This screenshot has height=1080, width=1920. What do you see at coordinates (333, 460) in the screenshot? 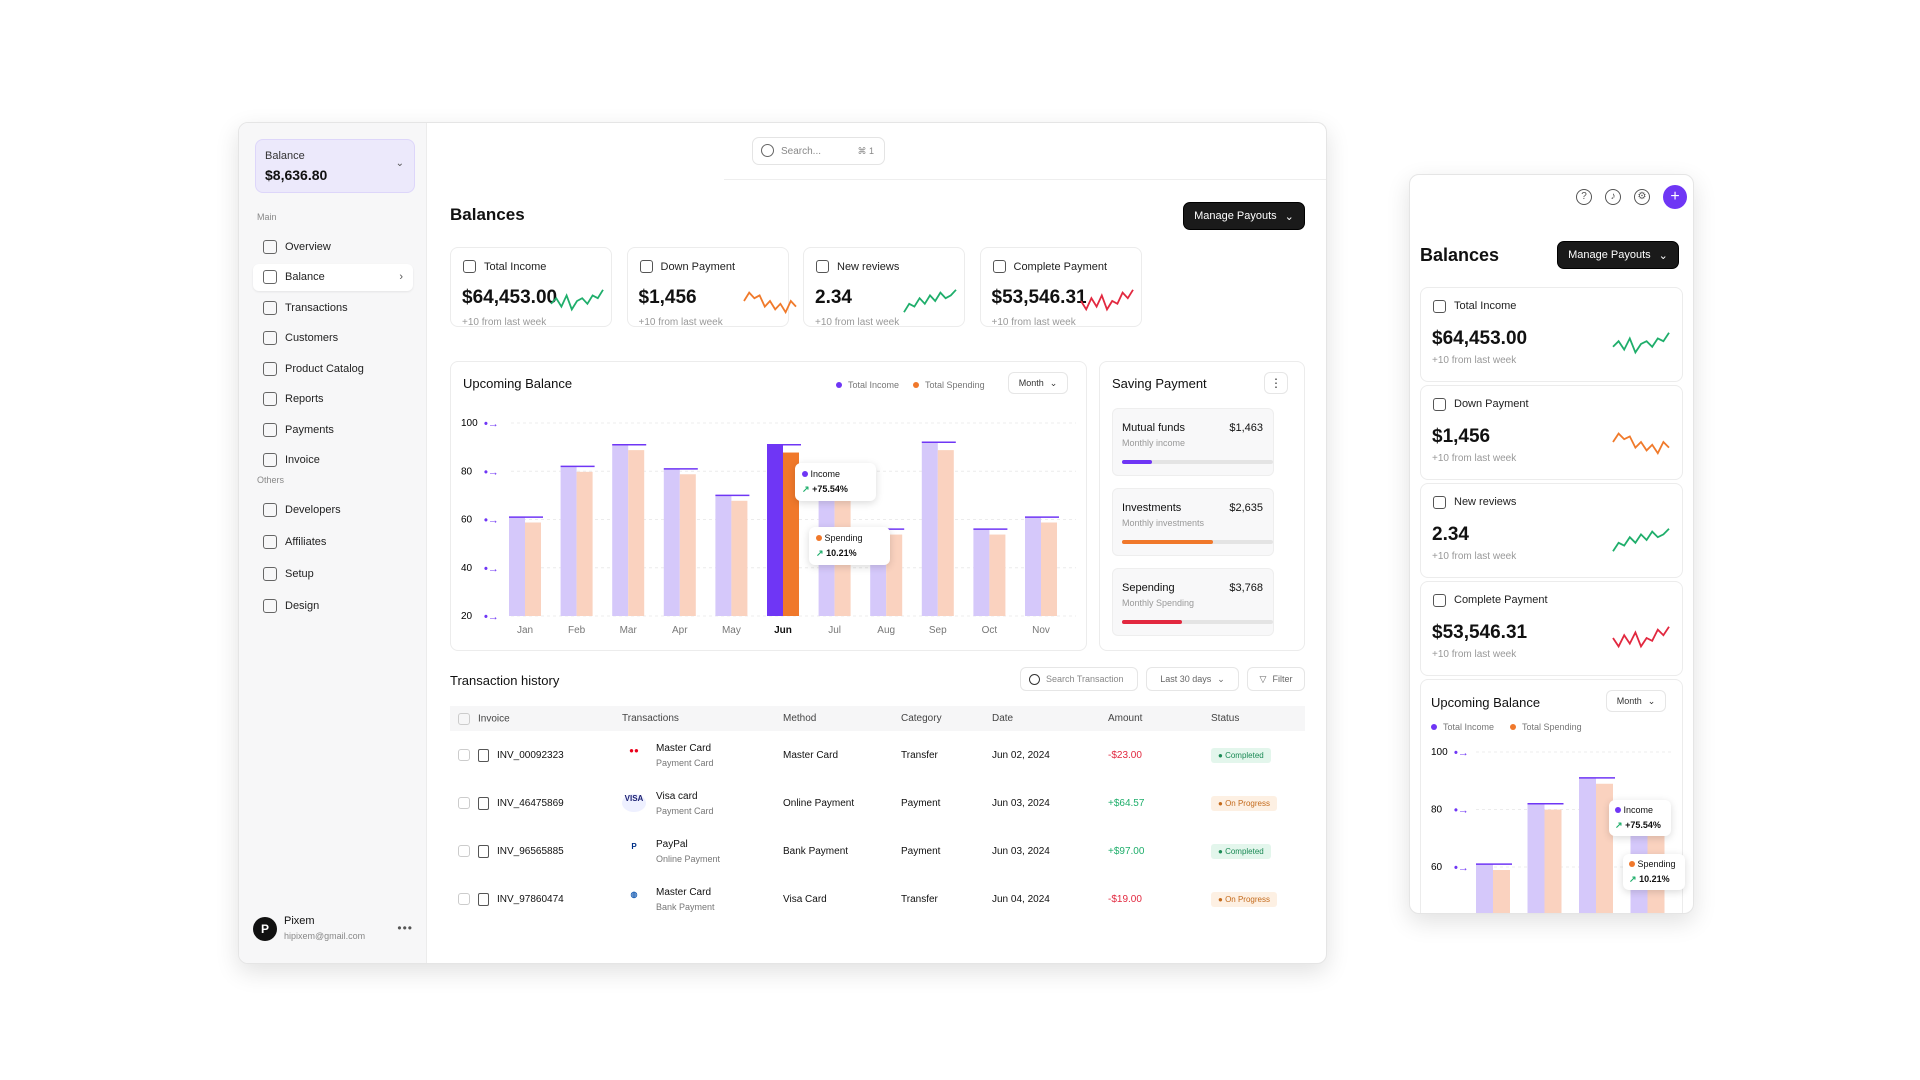
I see `sidebar-item-invoice: Invoice` at bounding box center [333, 460].